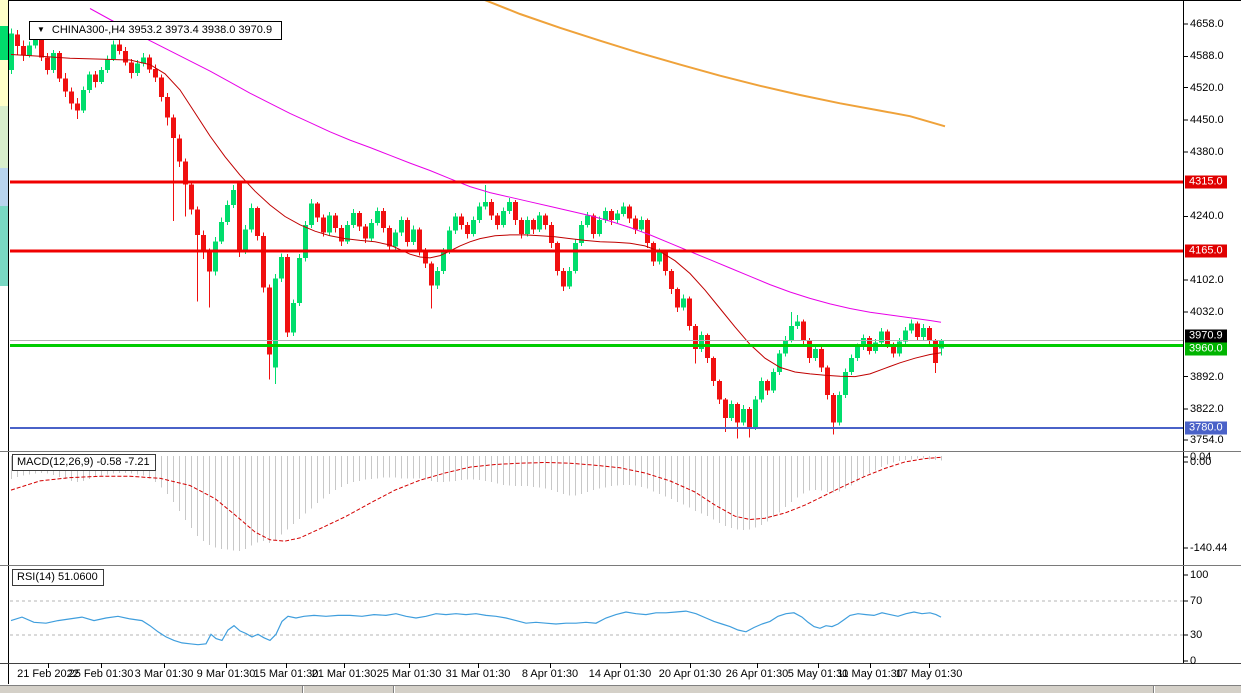 This screenshot has height=693, width=1241. I want to click on time-axis-label: 25 Mar 01:30, so click(409, 674).